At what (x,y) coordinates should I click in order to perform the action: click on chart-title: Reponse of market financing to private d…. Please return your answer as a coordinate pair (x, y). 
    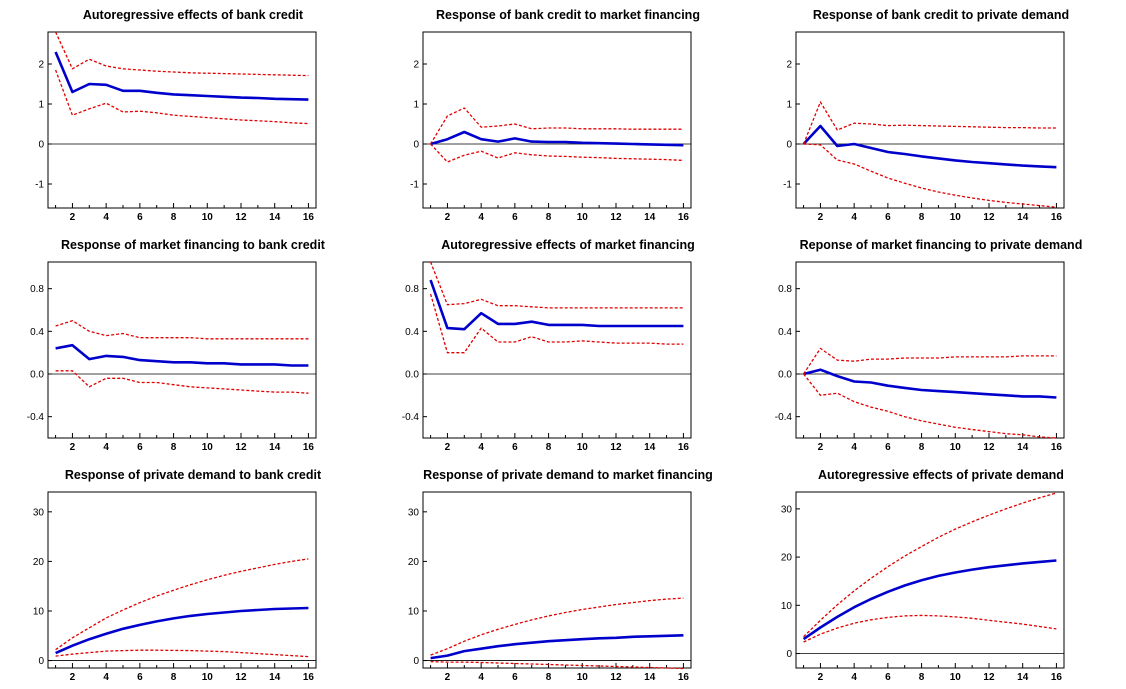
    Looking at the image, I should click on (941, 245).